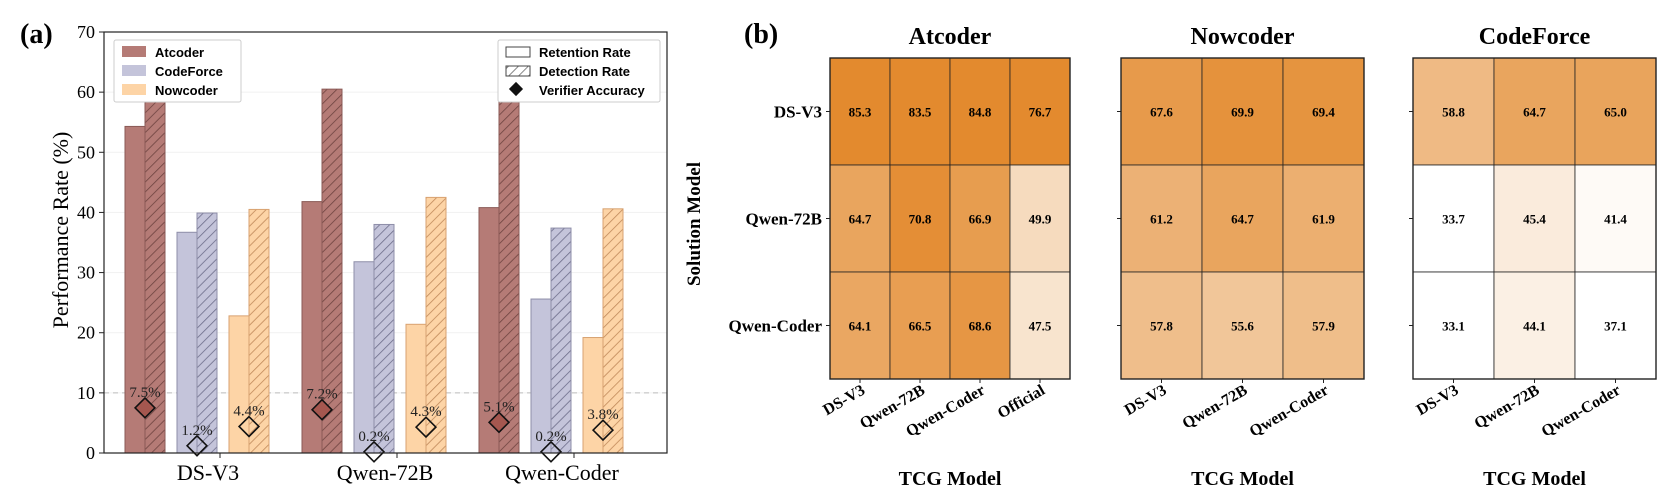 The height and width of the screenshot is (497, 1661). Describe the element at coordinates (86, 333) in the screenshot. I see `y-tick-label: 20` at that location.